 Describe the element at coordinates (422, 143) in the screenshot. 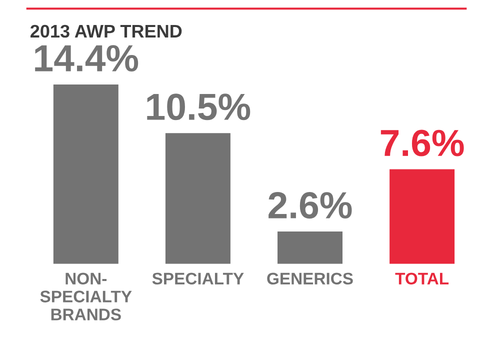

I see `data-label: 7.6%` at that location.